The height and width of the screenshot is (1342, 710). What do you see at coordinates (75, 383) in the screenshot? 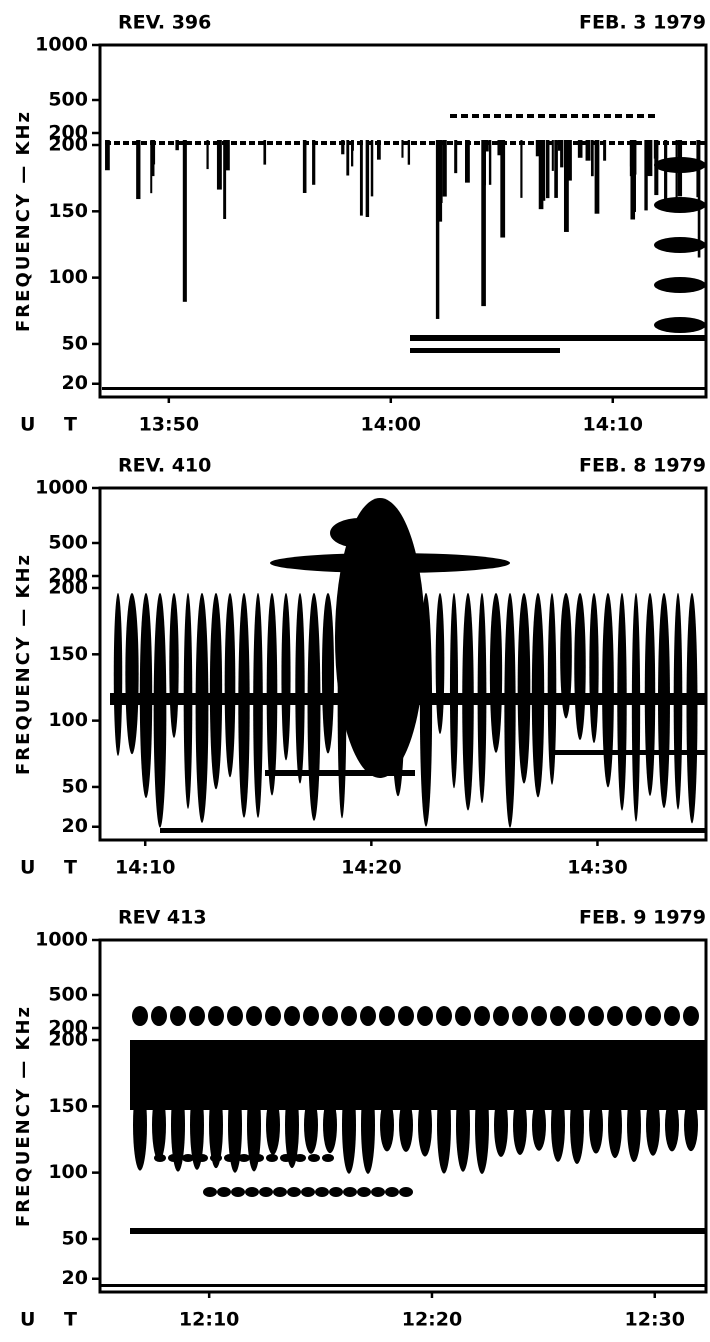
I see `y-tick-label: 20` at bounding box center [75, 383].